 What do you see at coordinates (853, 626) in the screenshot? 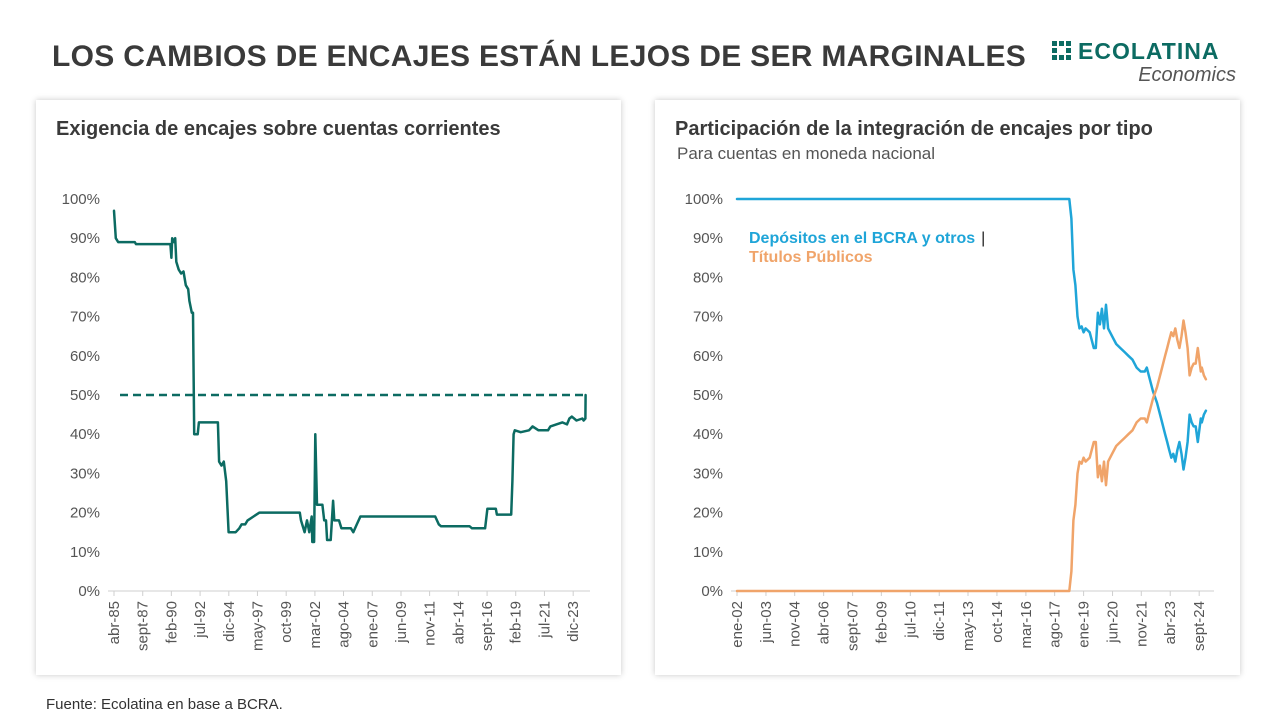
I see `x-tick-label: sept-07` at bounding box center [853, 626].